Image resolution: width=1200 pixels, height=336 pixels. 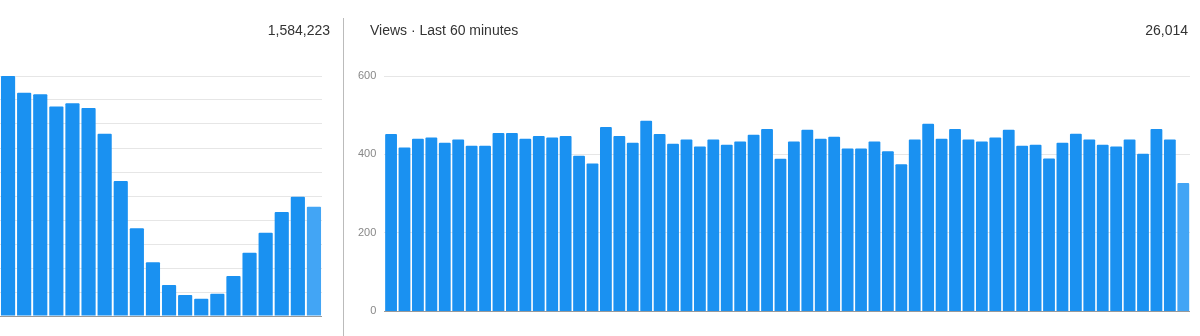 What do you see at coordinates (298, 30) in the screenshot?
I see `text: 1,584,223` at bounding box center [298, 30].